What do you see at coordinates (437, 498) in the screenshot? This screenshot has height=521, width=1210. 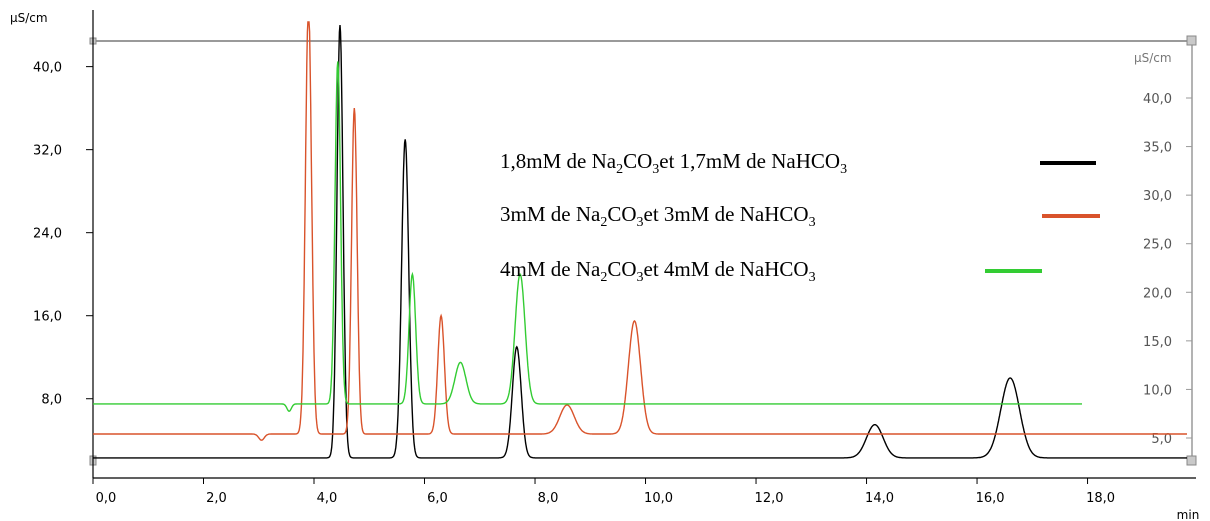 I see `x-tick-label: 6,0` at bounding box center [437, 498].